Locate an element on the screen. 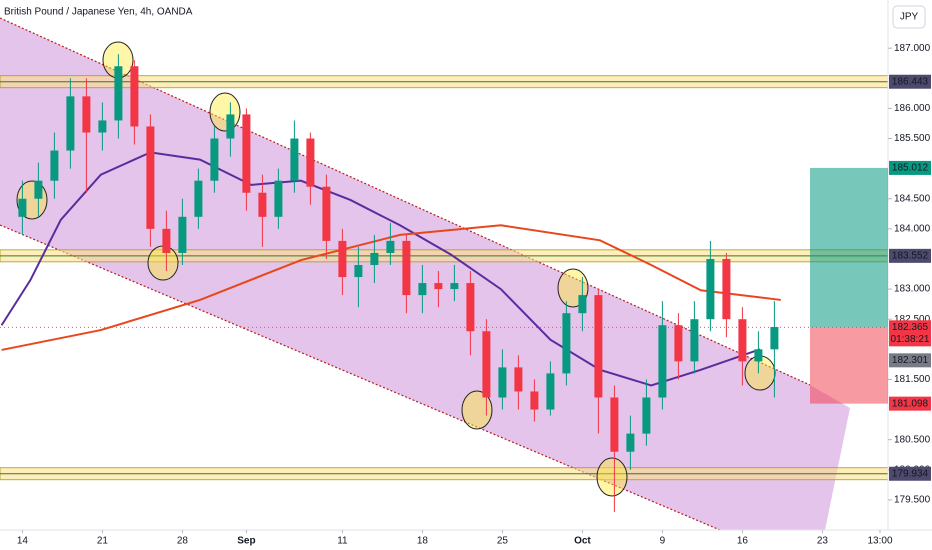 The width and height of the screenshot is (932, 550). x-tick-label: 9 is located at coordinates (663, 541).